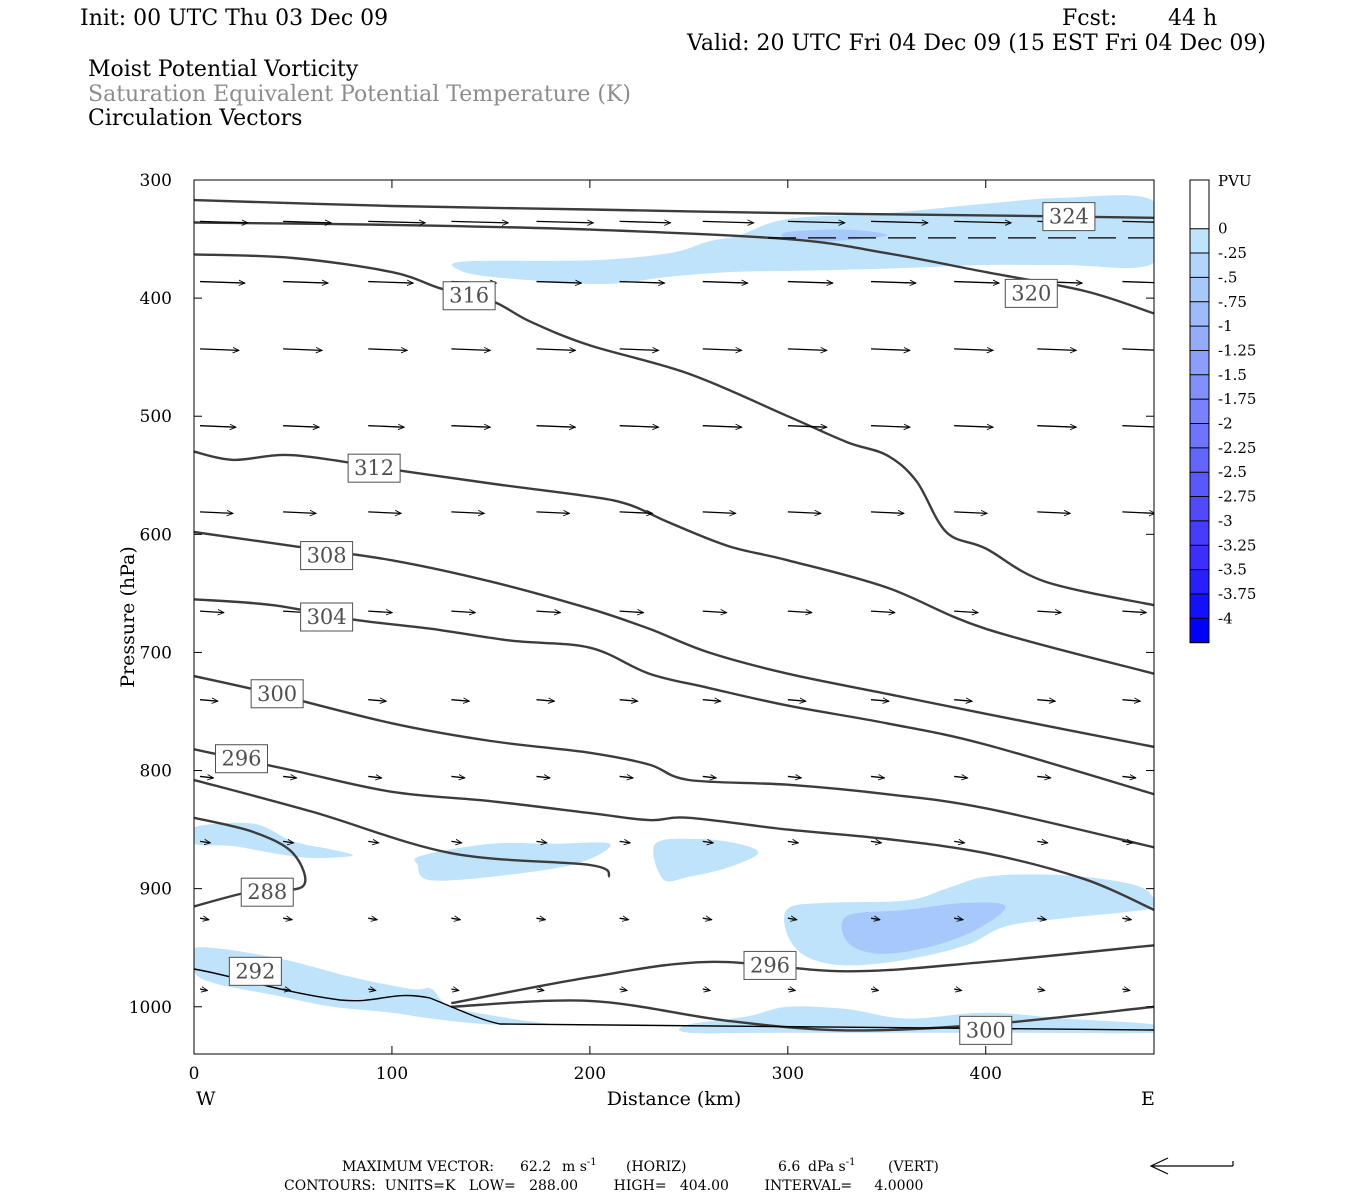  I want to click on x-tick-label-300: 300, so click(788, 1074).